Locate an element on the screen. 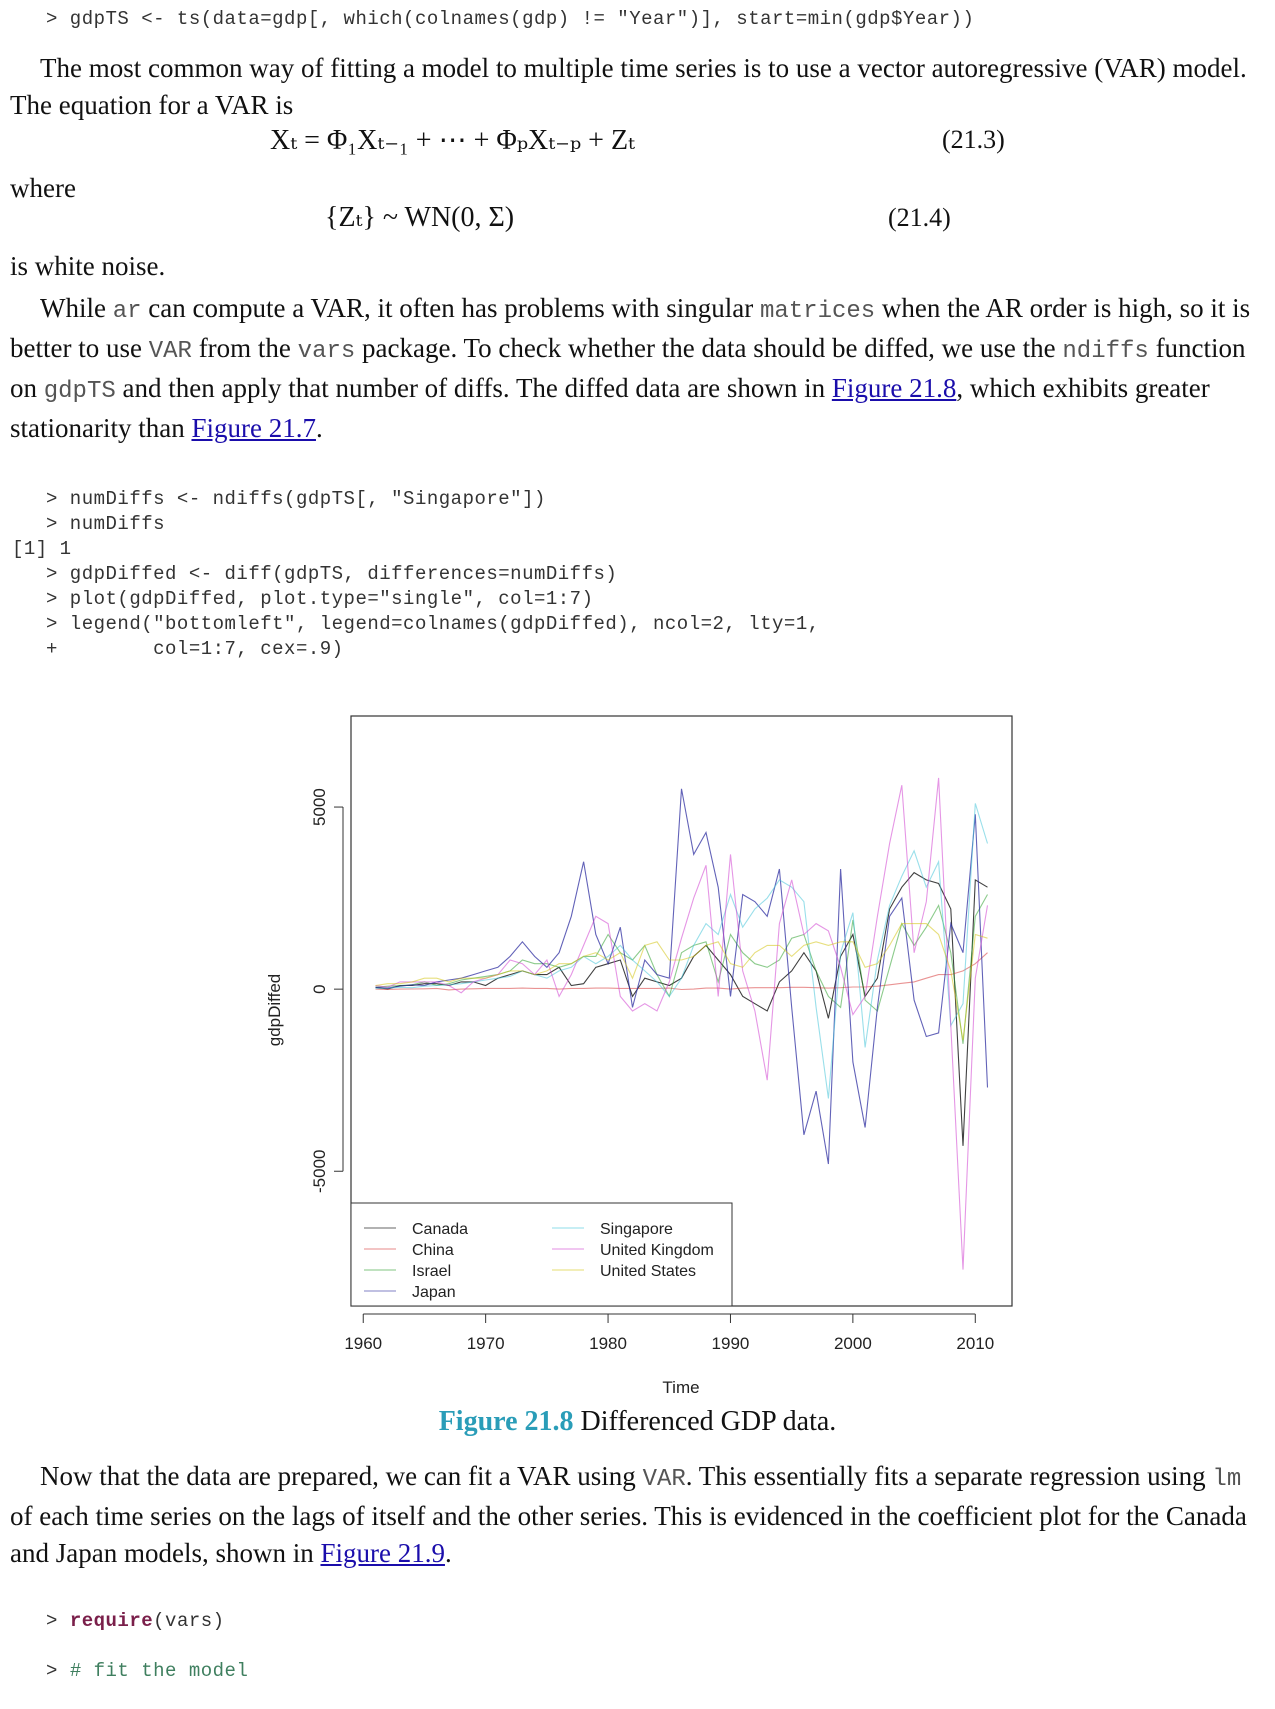 This screenshot has width=1275, height=1709. series-line-canada is located at coordinates (681, 1008).